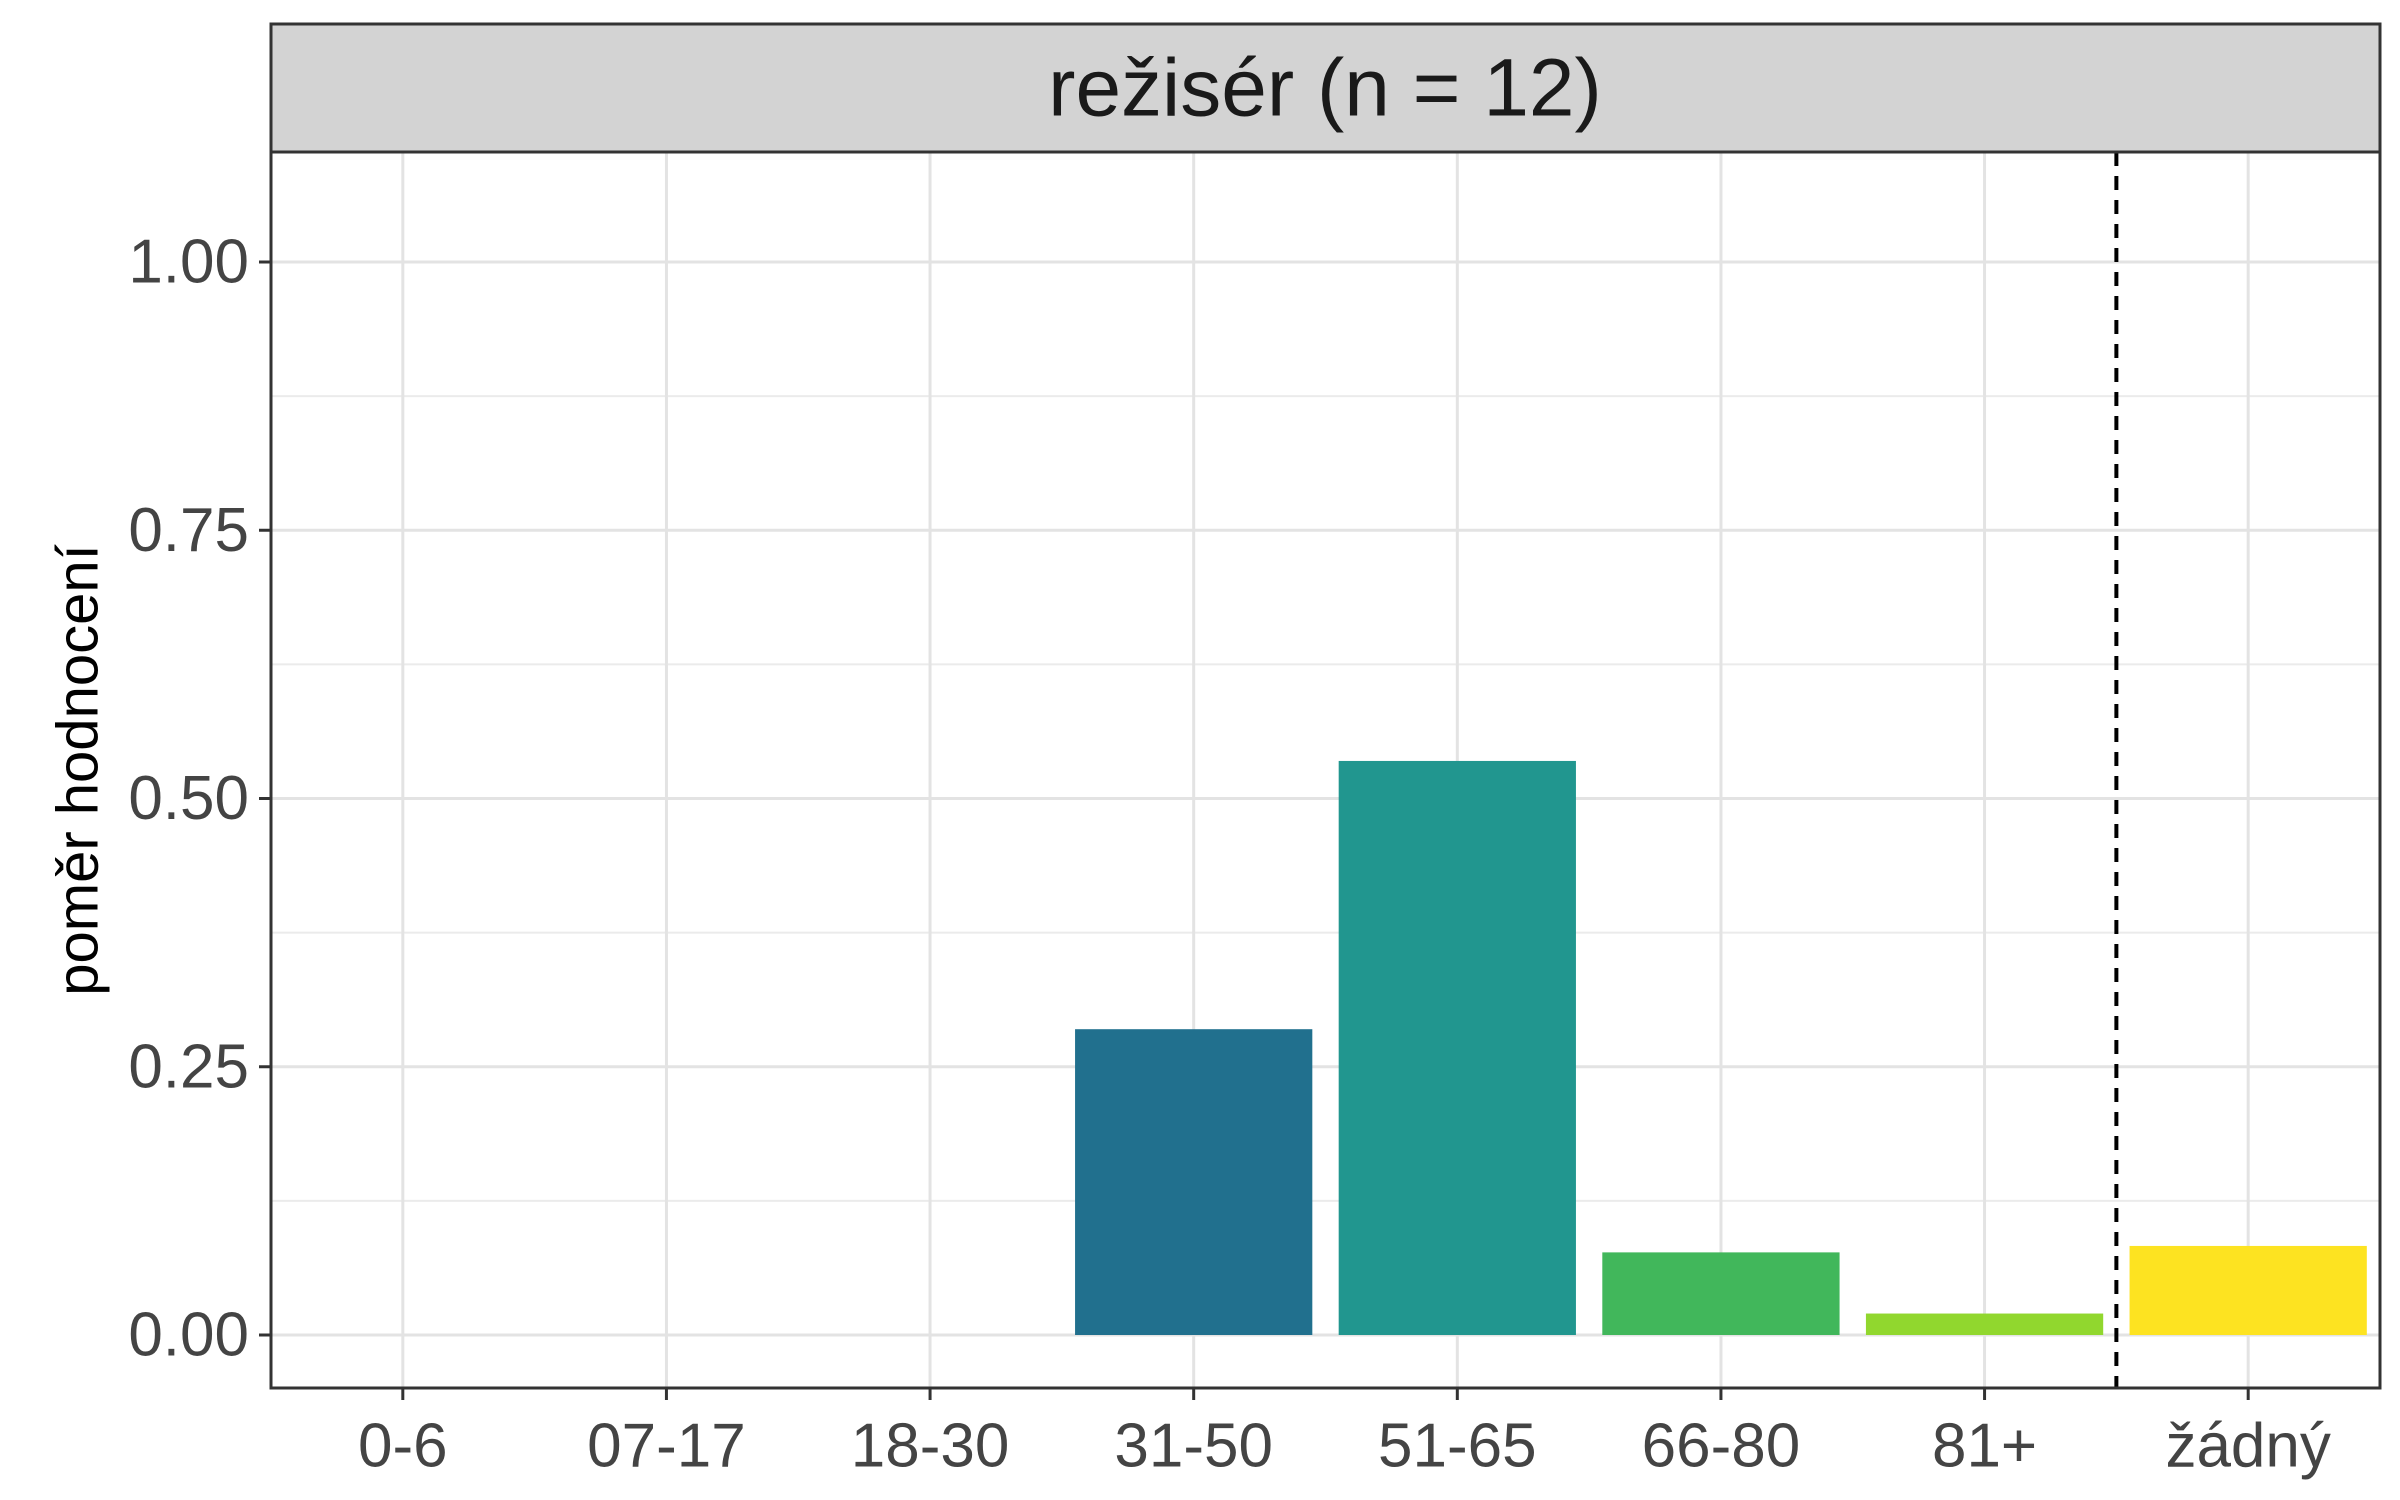 Image resolution: width=2400 pixels, height=1500 pixels. Describe the element at coordinates (78, 769) in the screenshot. I see `y-axis-title: poměr hodnocení` at that location.